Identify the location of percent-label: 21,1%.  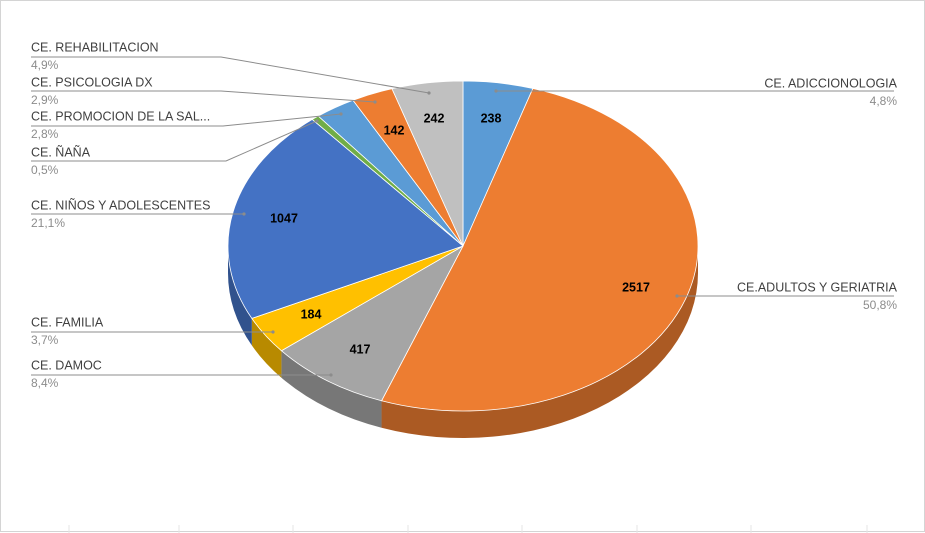
(48, 223).